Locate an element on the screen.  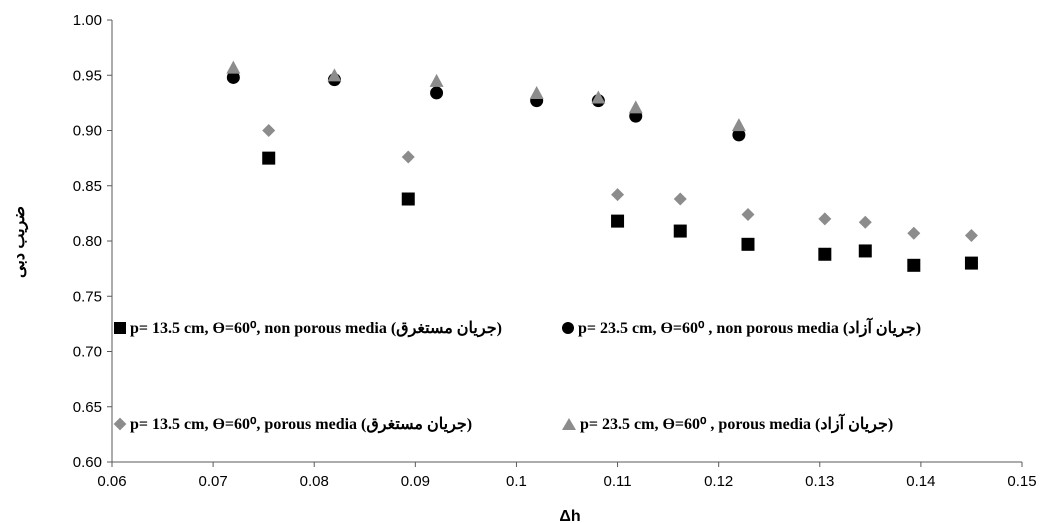
x-tick-label: 0.09 is located at coordinates (415, 481).